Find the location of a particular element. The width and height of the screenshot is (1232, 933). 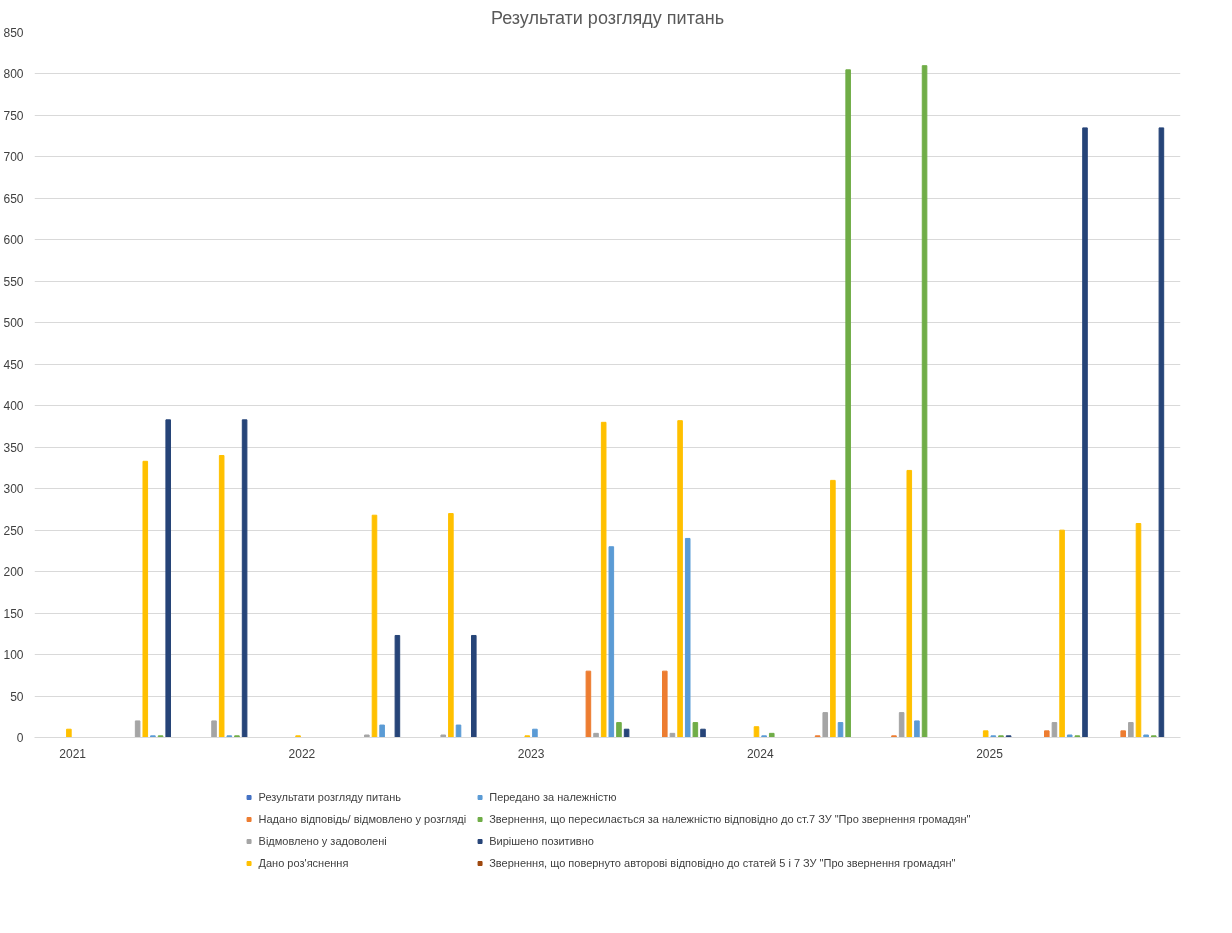

chart-title: Результати розгляду питань is located at coordinates (607, 17).